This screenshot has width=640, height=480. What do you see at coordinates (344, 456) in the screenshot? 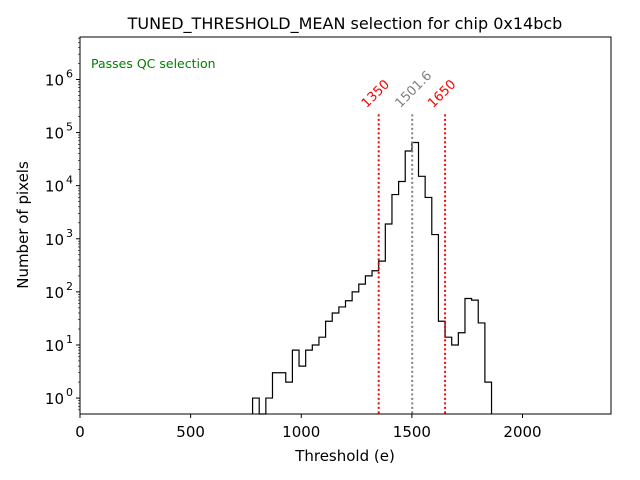
I see `x-axis-label: Threshold (e)` at bounding box center [344, 456].